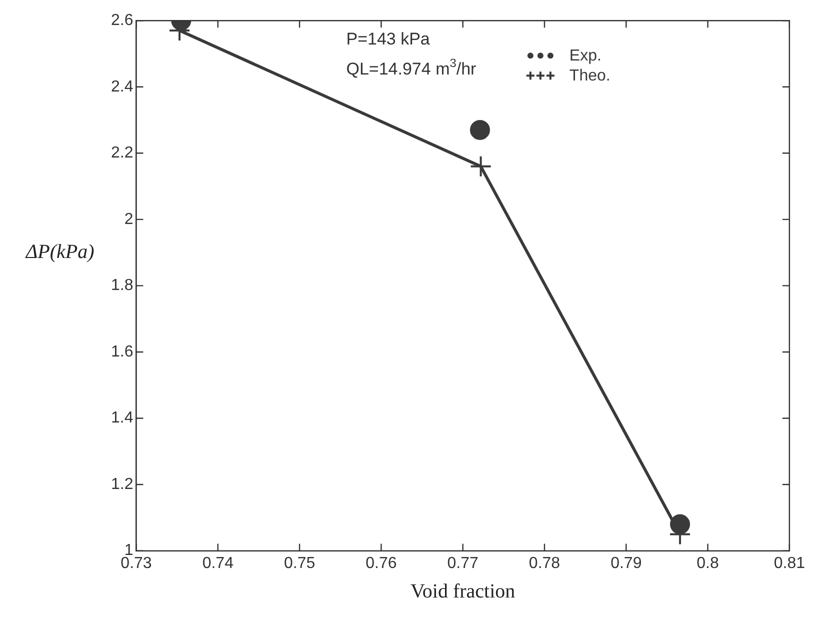  What do you see at coordinates (544, 563) in the screenshot?
I see `x-tick-label: 0.78` at bounding box center [544, 563].